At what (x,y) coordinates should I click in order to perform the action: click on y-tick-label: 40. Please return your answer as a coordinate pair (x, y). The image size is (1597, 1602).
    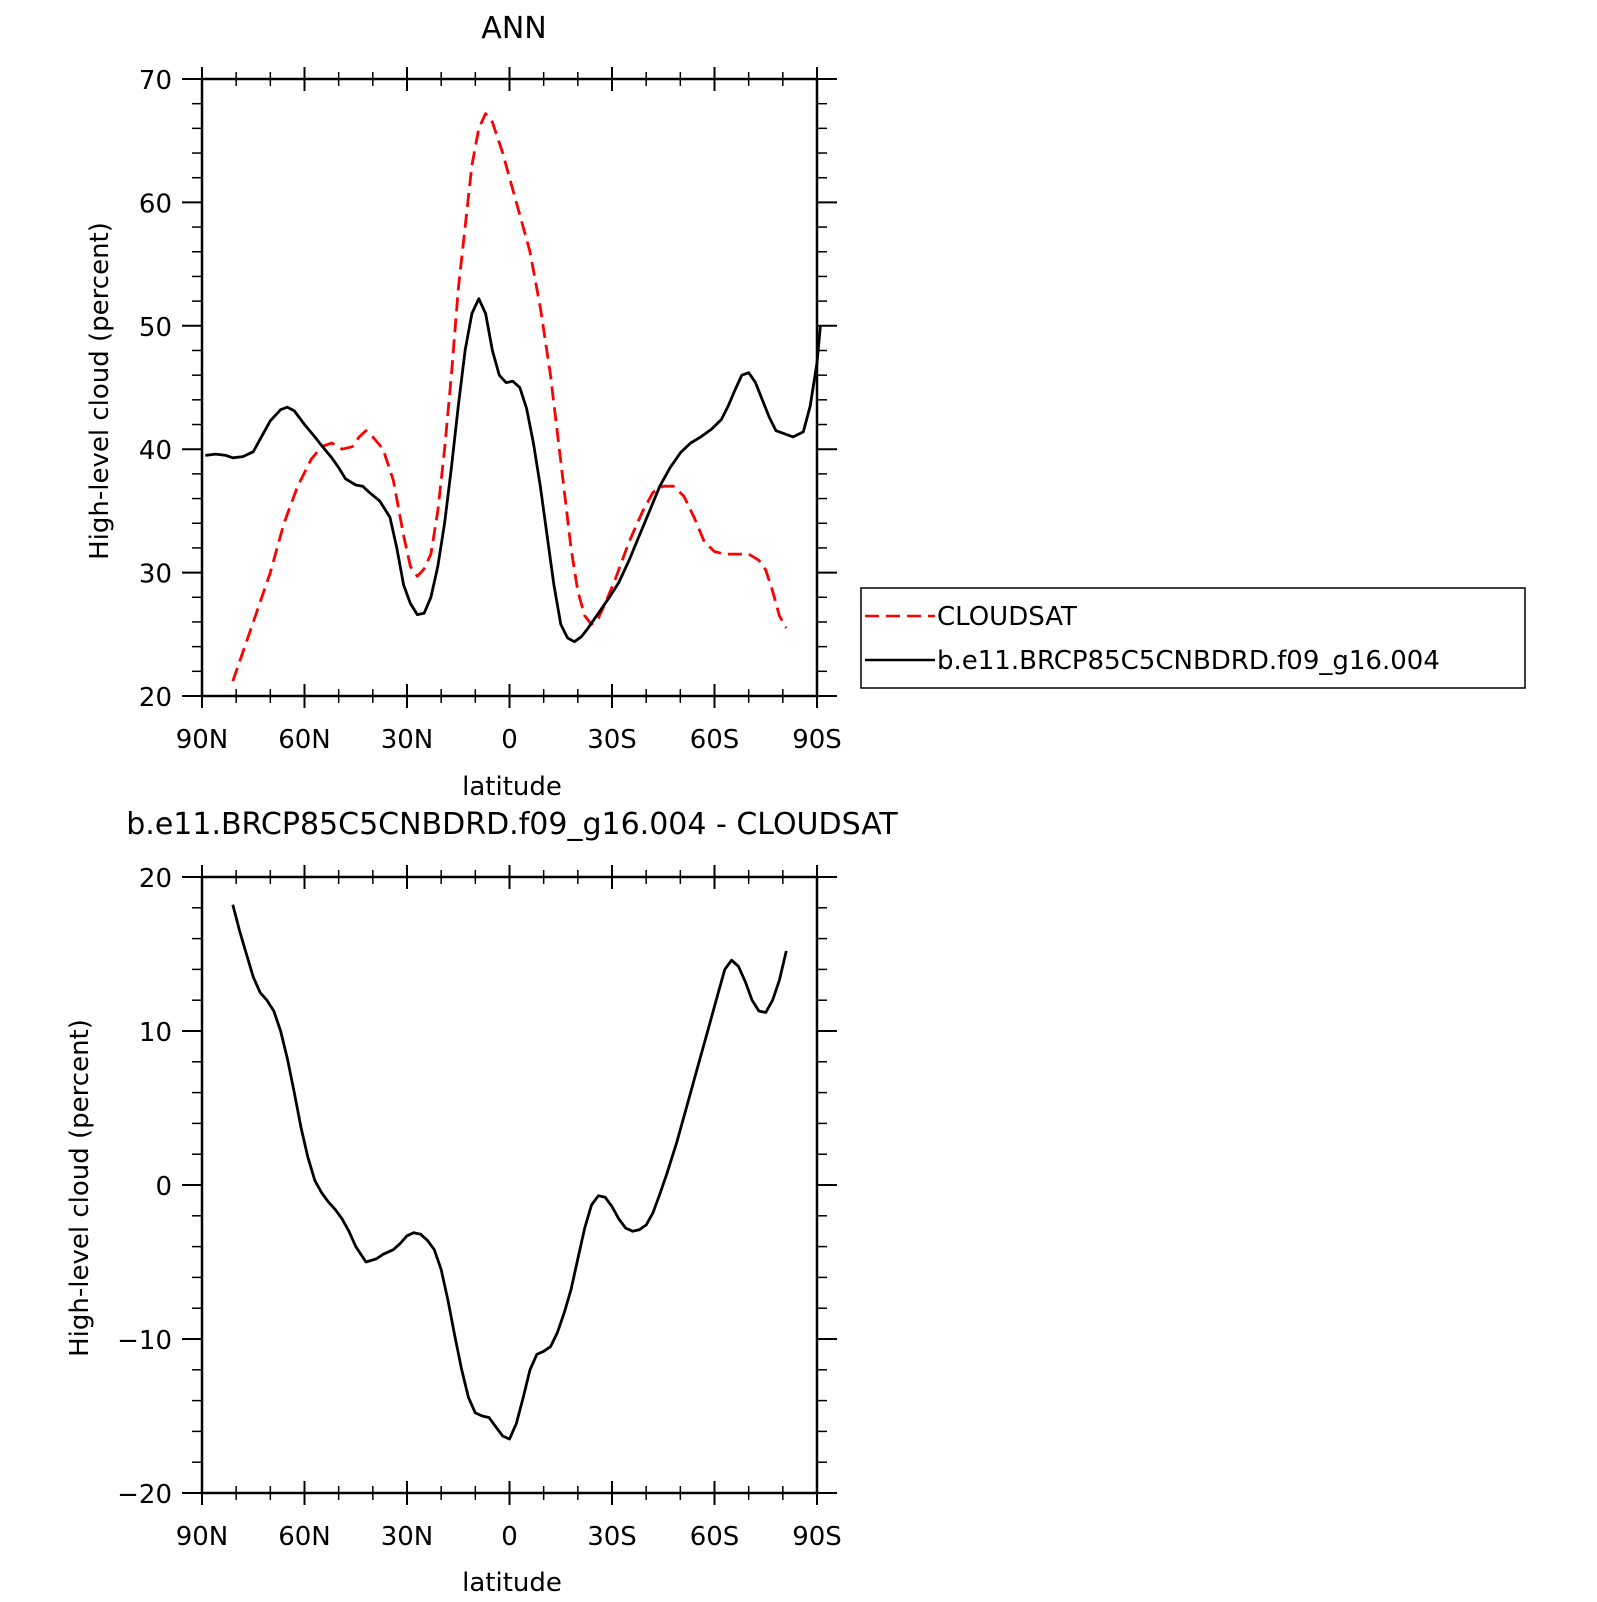
    Looking at the image, I should click on (155, 451).